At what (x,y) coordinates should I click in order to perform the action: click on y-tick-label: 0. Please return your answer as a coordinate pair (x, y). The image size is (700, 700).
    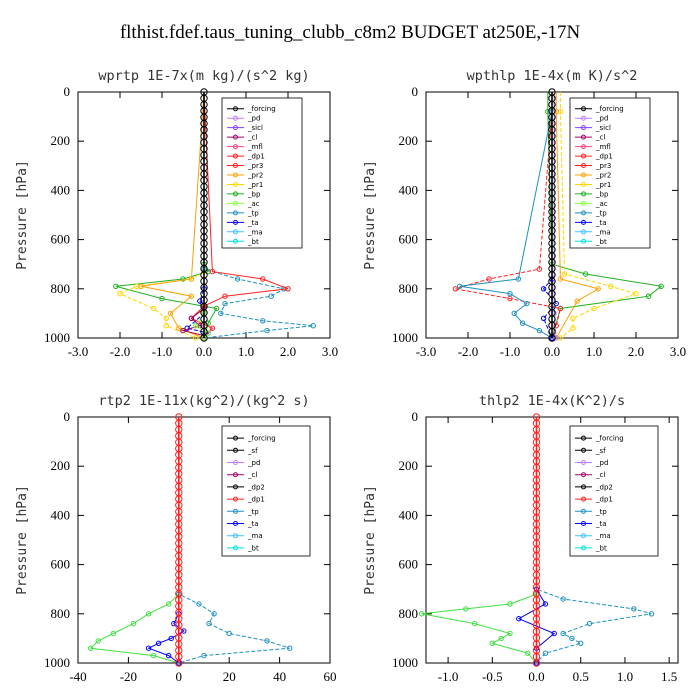
    Looking at the image, I should click on (67, 91).